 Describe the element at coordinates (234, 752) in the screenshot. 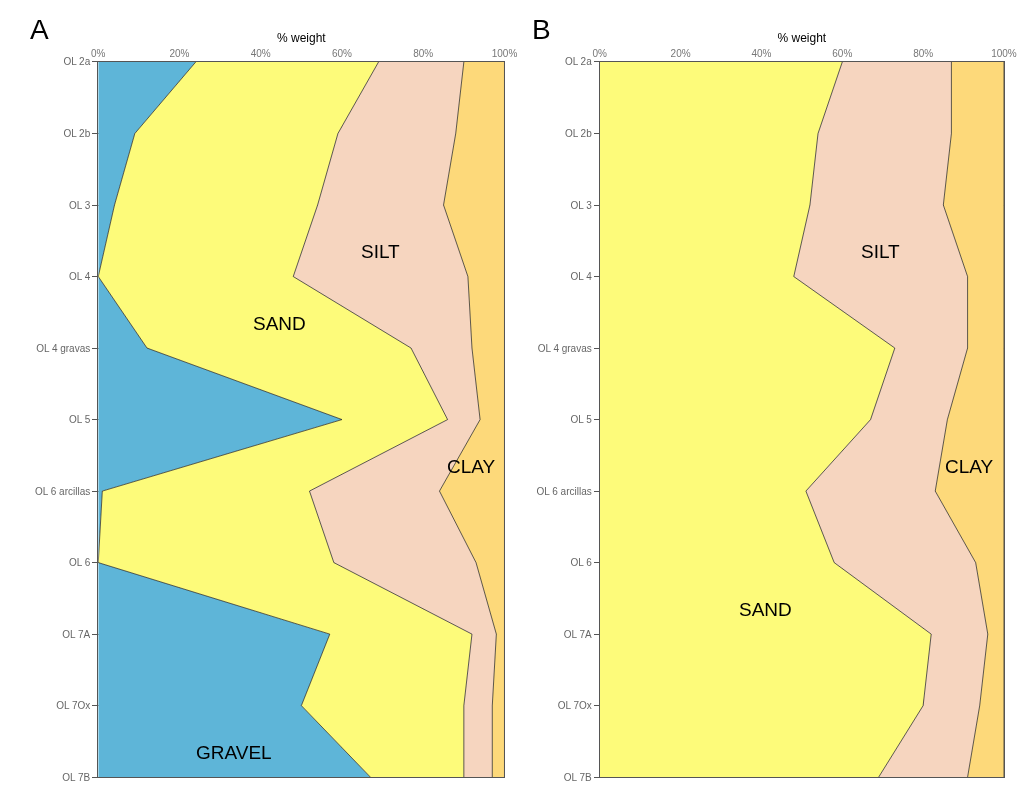

I see `series-label: GRAVEL` at that location.